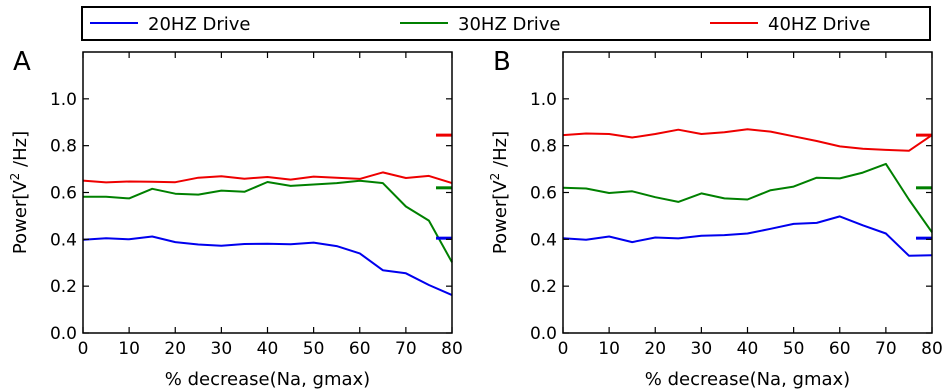  What do you see at coordinates (452, 349) in the screenshot?
I see `x-tick-label-a-8: 80` at bounding box center [452, 349].